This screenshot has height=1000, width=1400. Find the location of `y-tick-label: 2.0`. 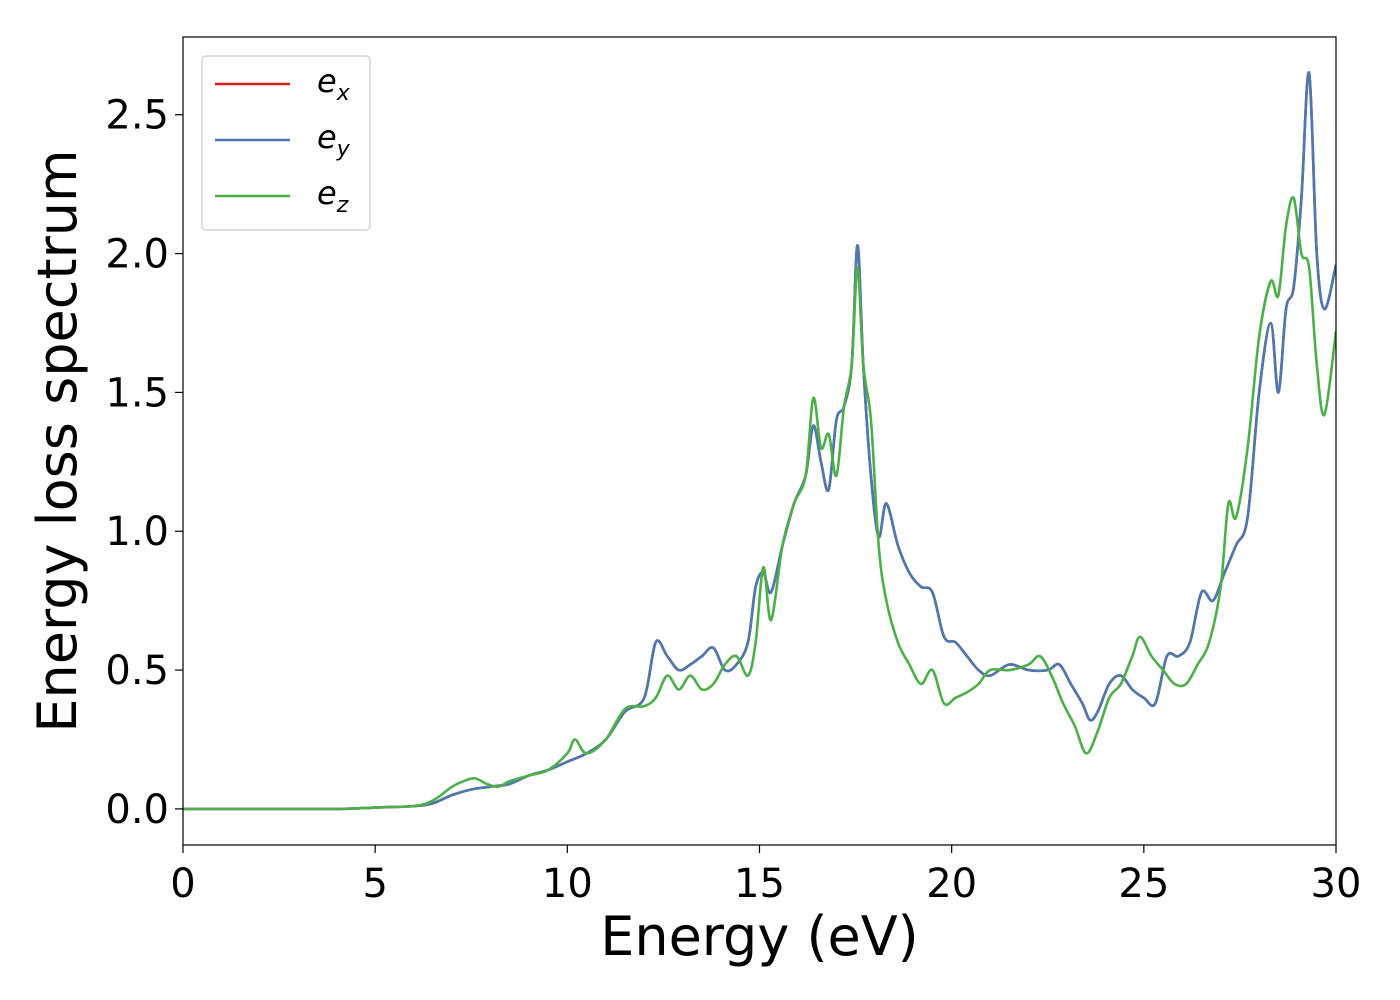

y-tick-label: 2.0 is located at coordinates (137, 255).